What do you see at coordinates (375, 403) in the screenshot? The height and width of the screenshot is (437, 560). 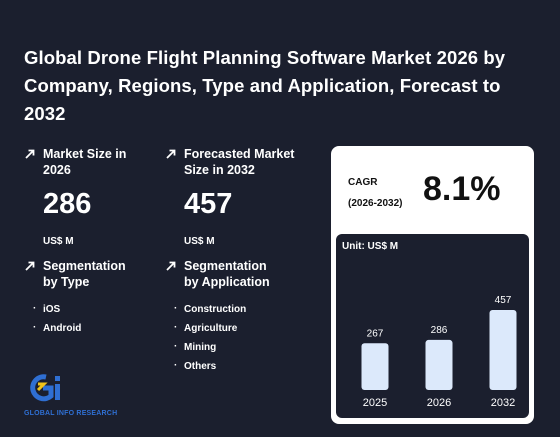 I see `x-tick-label: 2025` at bounding box center [375, 403].